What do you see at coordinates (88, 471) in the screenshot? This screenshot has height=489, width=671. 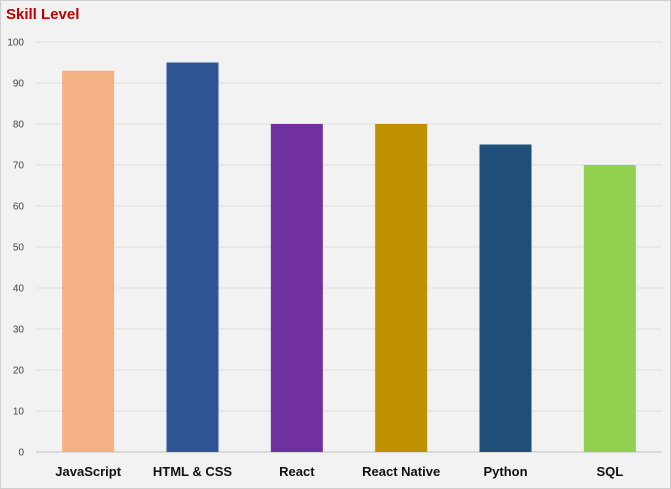 I see `x-tick-label: JavaScript` at bounding box center [88, 471].